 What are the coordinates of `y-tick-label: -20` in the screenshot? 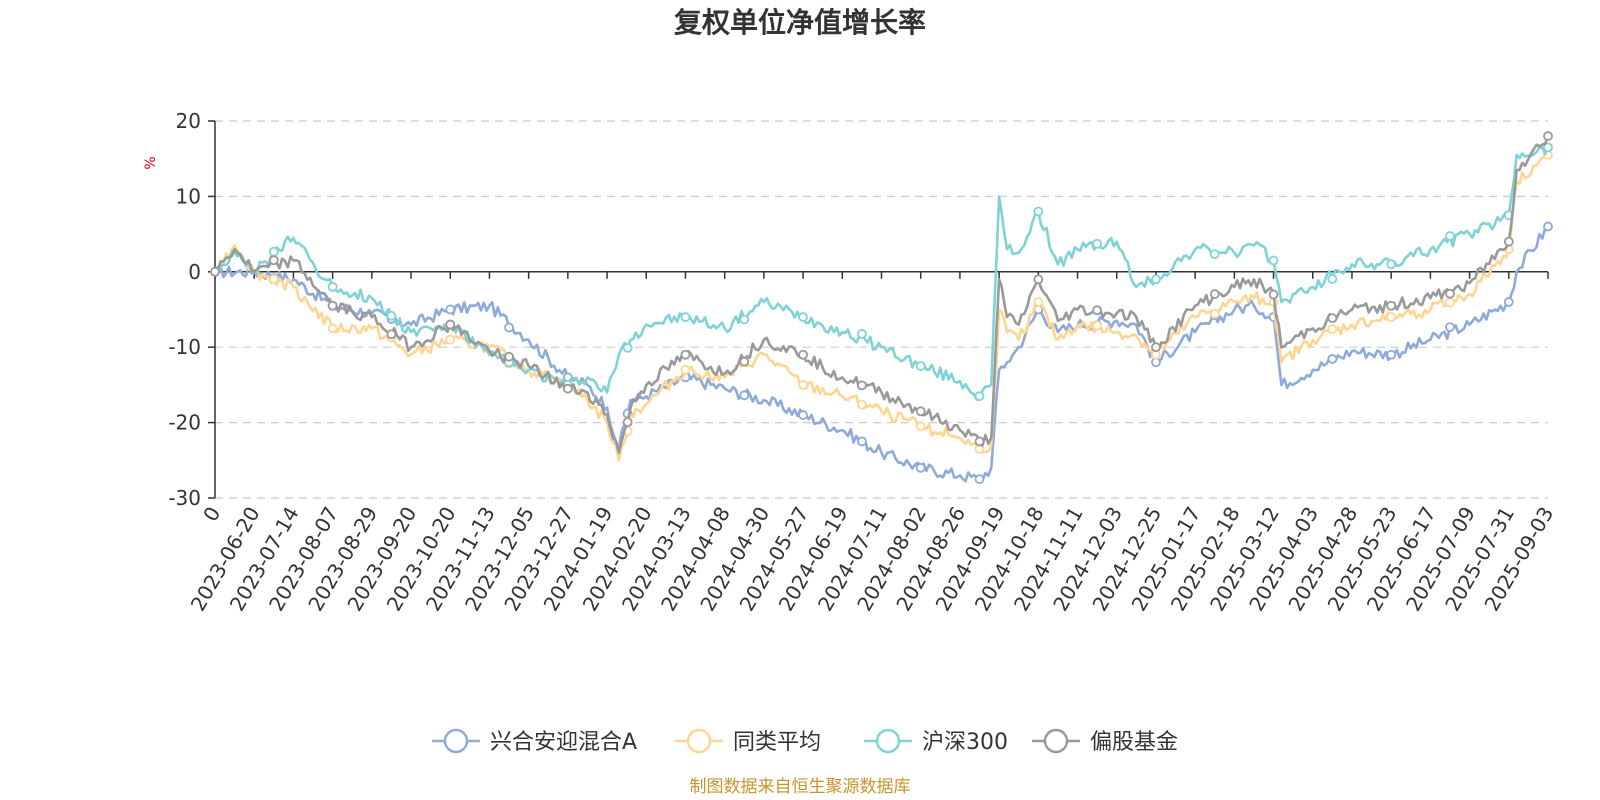 It's located at (184, 423).